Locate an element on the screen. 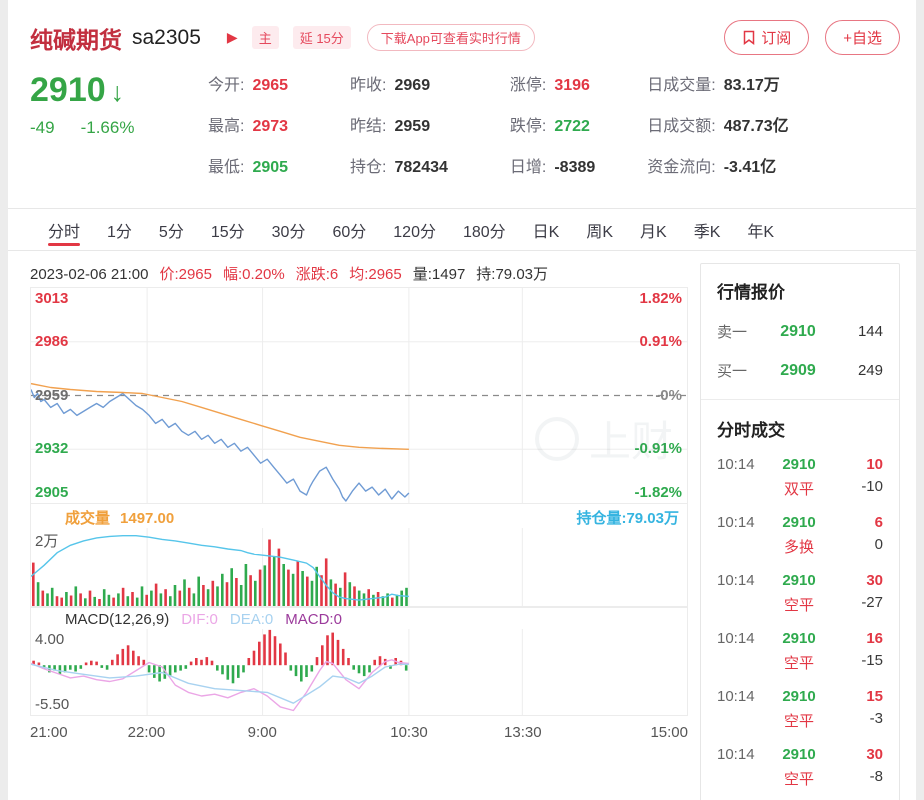 This screenshot has height=800, width=924. info-segment-0: 2023-02-06 21:00 is located at coordinates (89, 274).